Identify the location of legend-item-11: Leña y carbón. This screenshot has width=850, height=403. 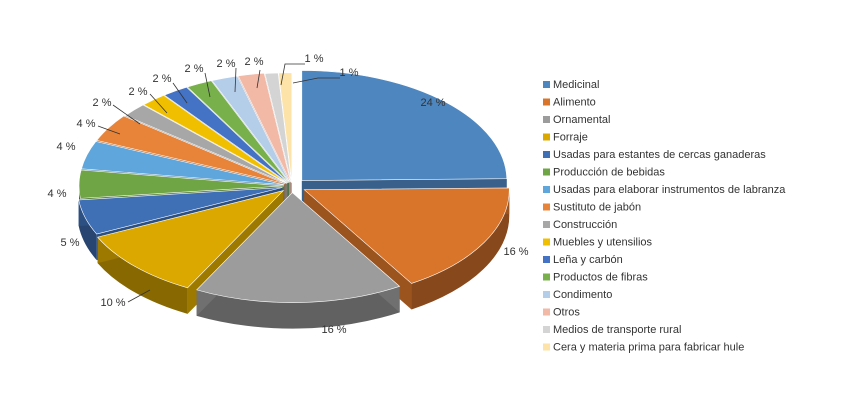
(583, 260).